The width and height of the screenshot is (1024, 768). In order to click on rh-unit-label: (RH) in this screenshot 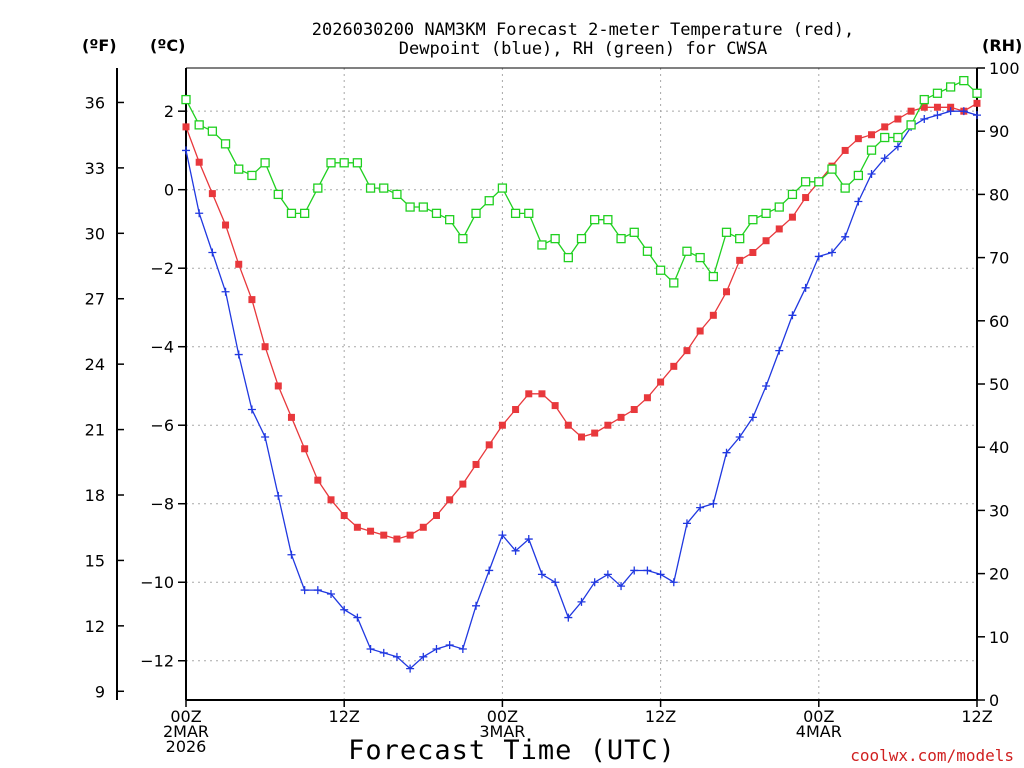, I will do `click(1002, 45)`.